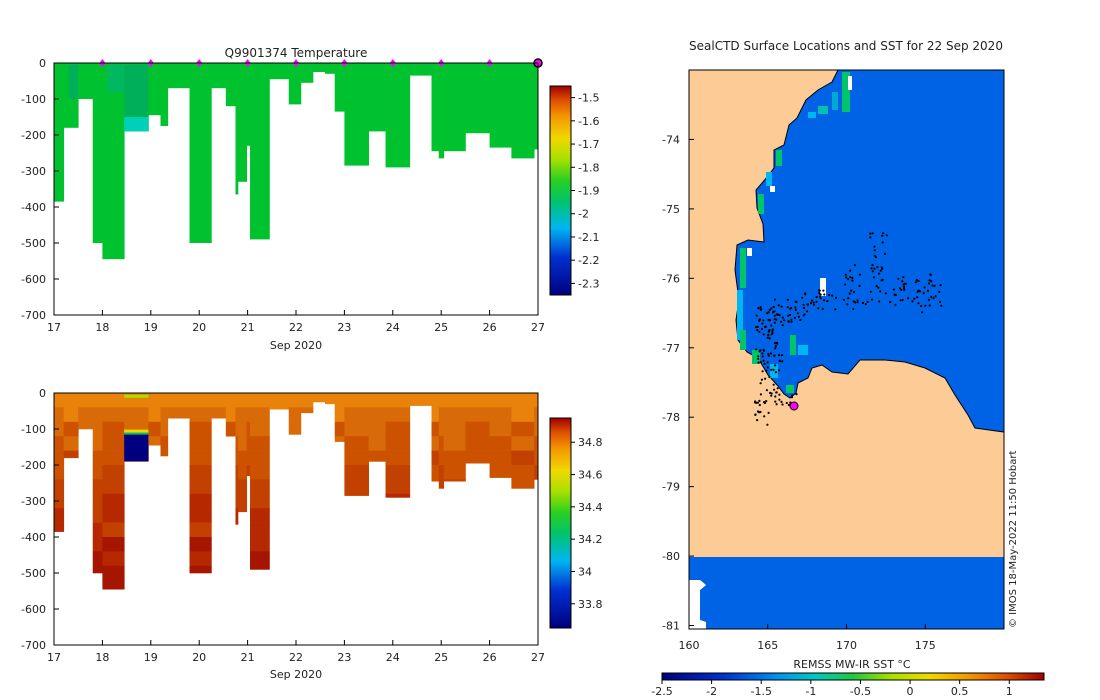 The height and width of the screenshot is (700, 1100). I want to click on map-y-tick-label: -81, so click(671, 626).